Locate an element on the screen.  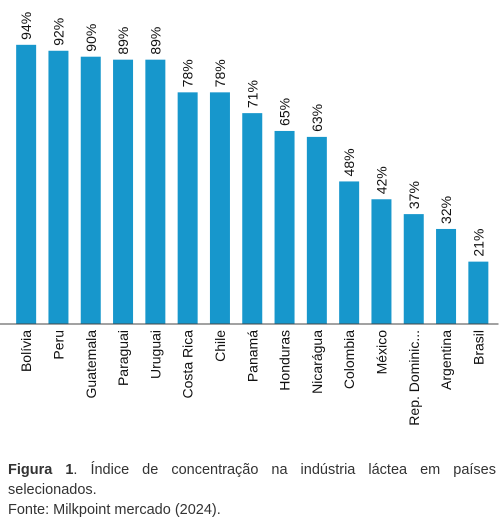
figure-source: Fonte: Milkpoint mercado (2024). is located at coordinates (114, 510).